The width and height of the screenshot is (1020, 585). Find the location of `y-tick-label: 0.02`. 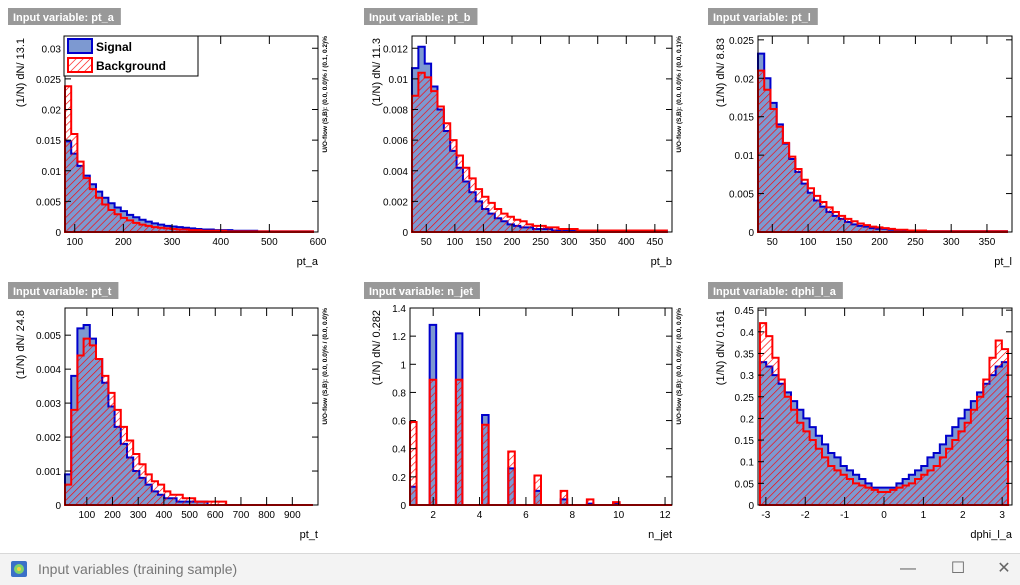

y-tick-label: 0.02 is located at coordinates (52, 111).